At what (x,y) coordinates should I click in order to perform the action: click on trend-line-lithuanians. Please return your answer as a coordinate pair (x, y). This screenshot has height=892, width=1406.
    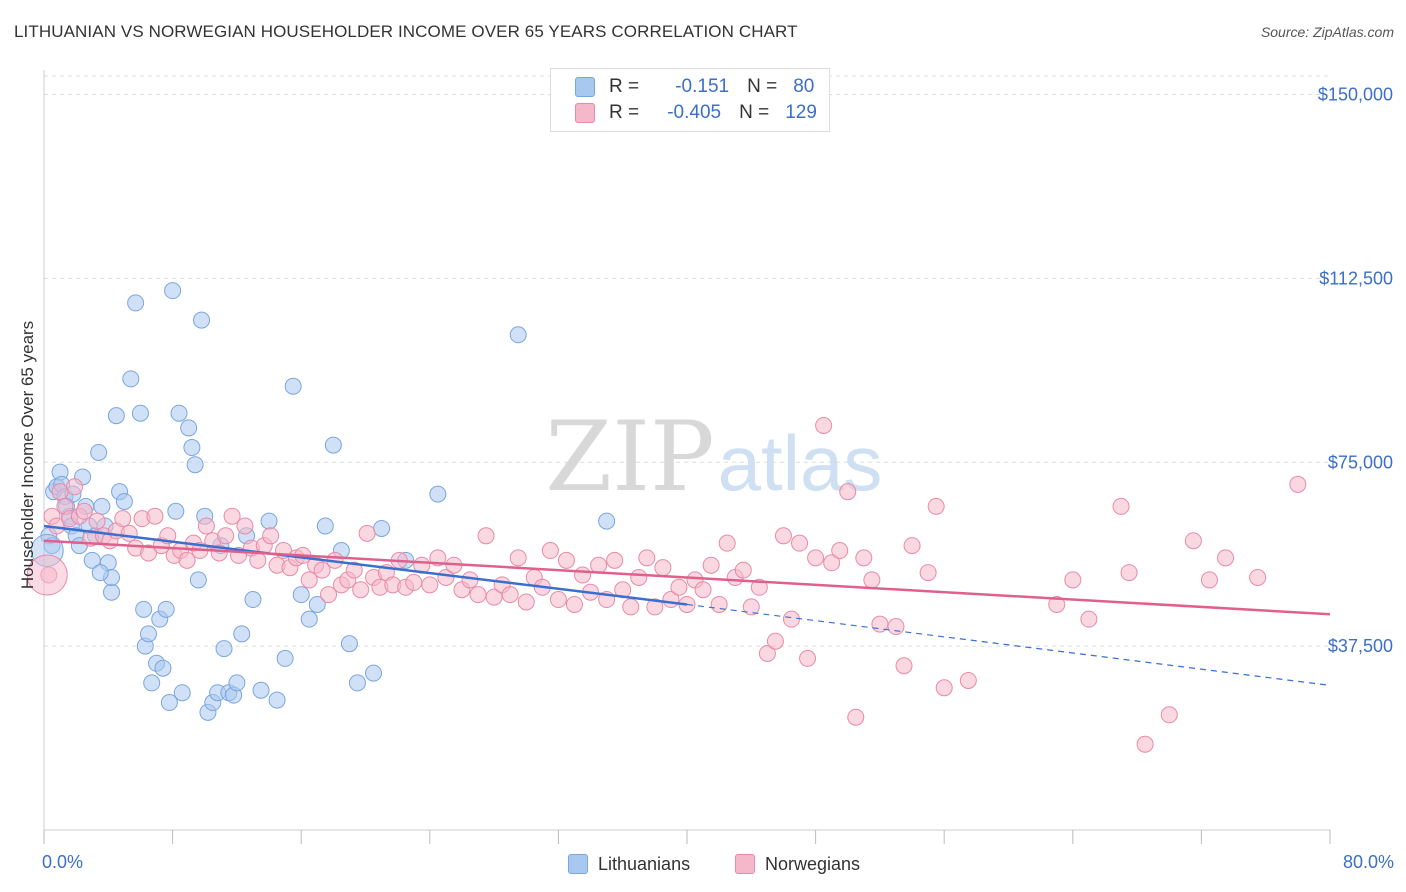
    Looking at the image, I should click on (365, 565).